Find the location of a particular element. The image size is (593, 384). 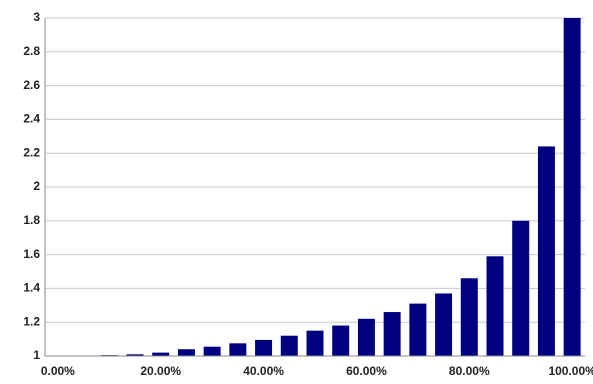

y-tick-label: 2.4 is located at coordinates (31, 119).